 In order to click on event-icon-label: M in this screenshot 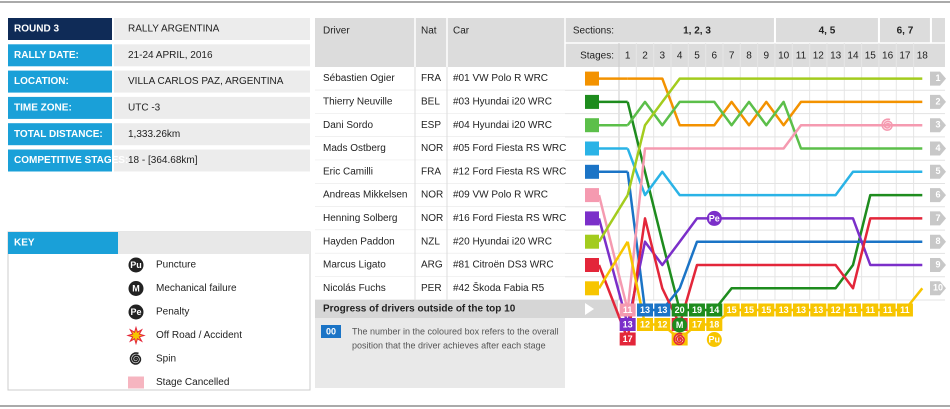, I will do `click(680, 325)`.